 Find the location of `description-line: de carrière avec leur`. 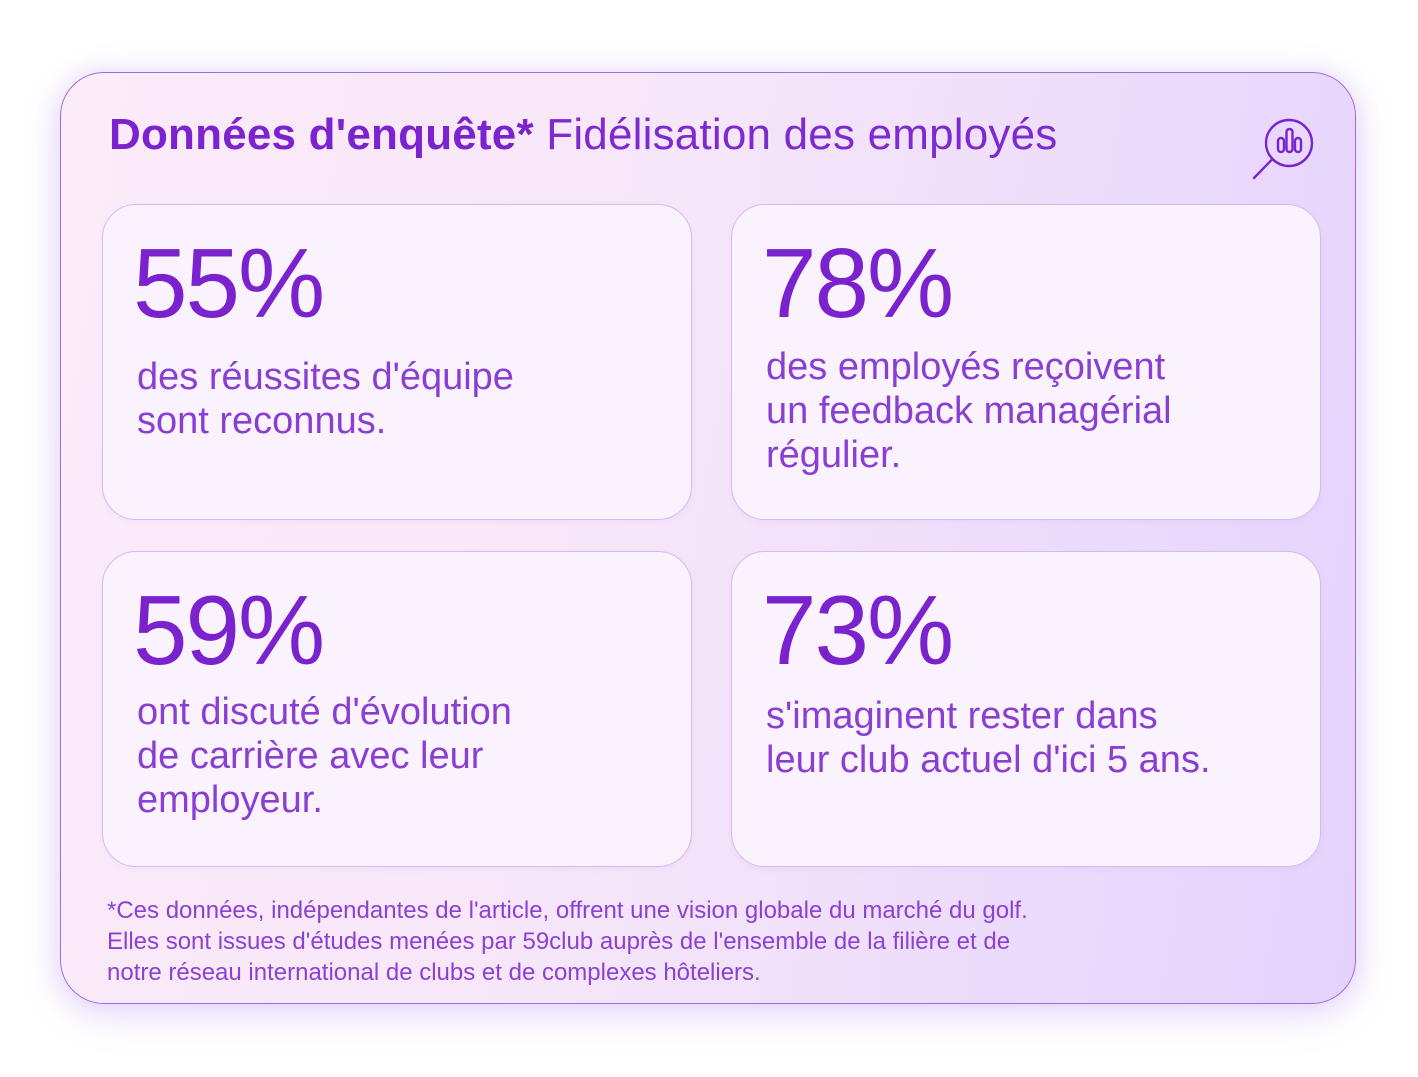

description-line: de carrière avec leur is located at coordinates (310, 756).